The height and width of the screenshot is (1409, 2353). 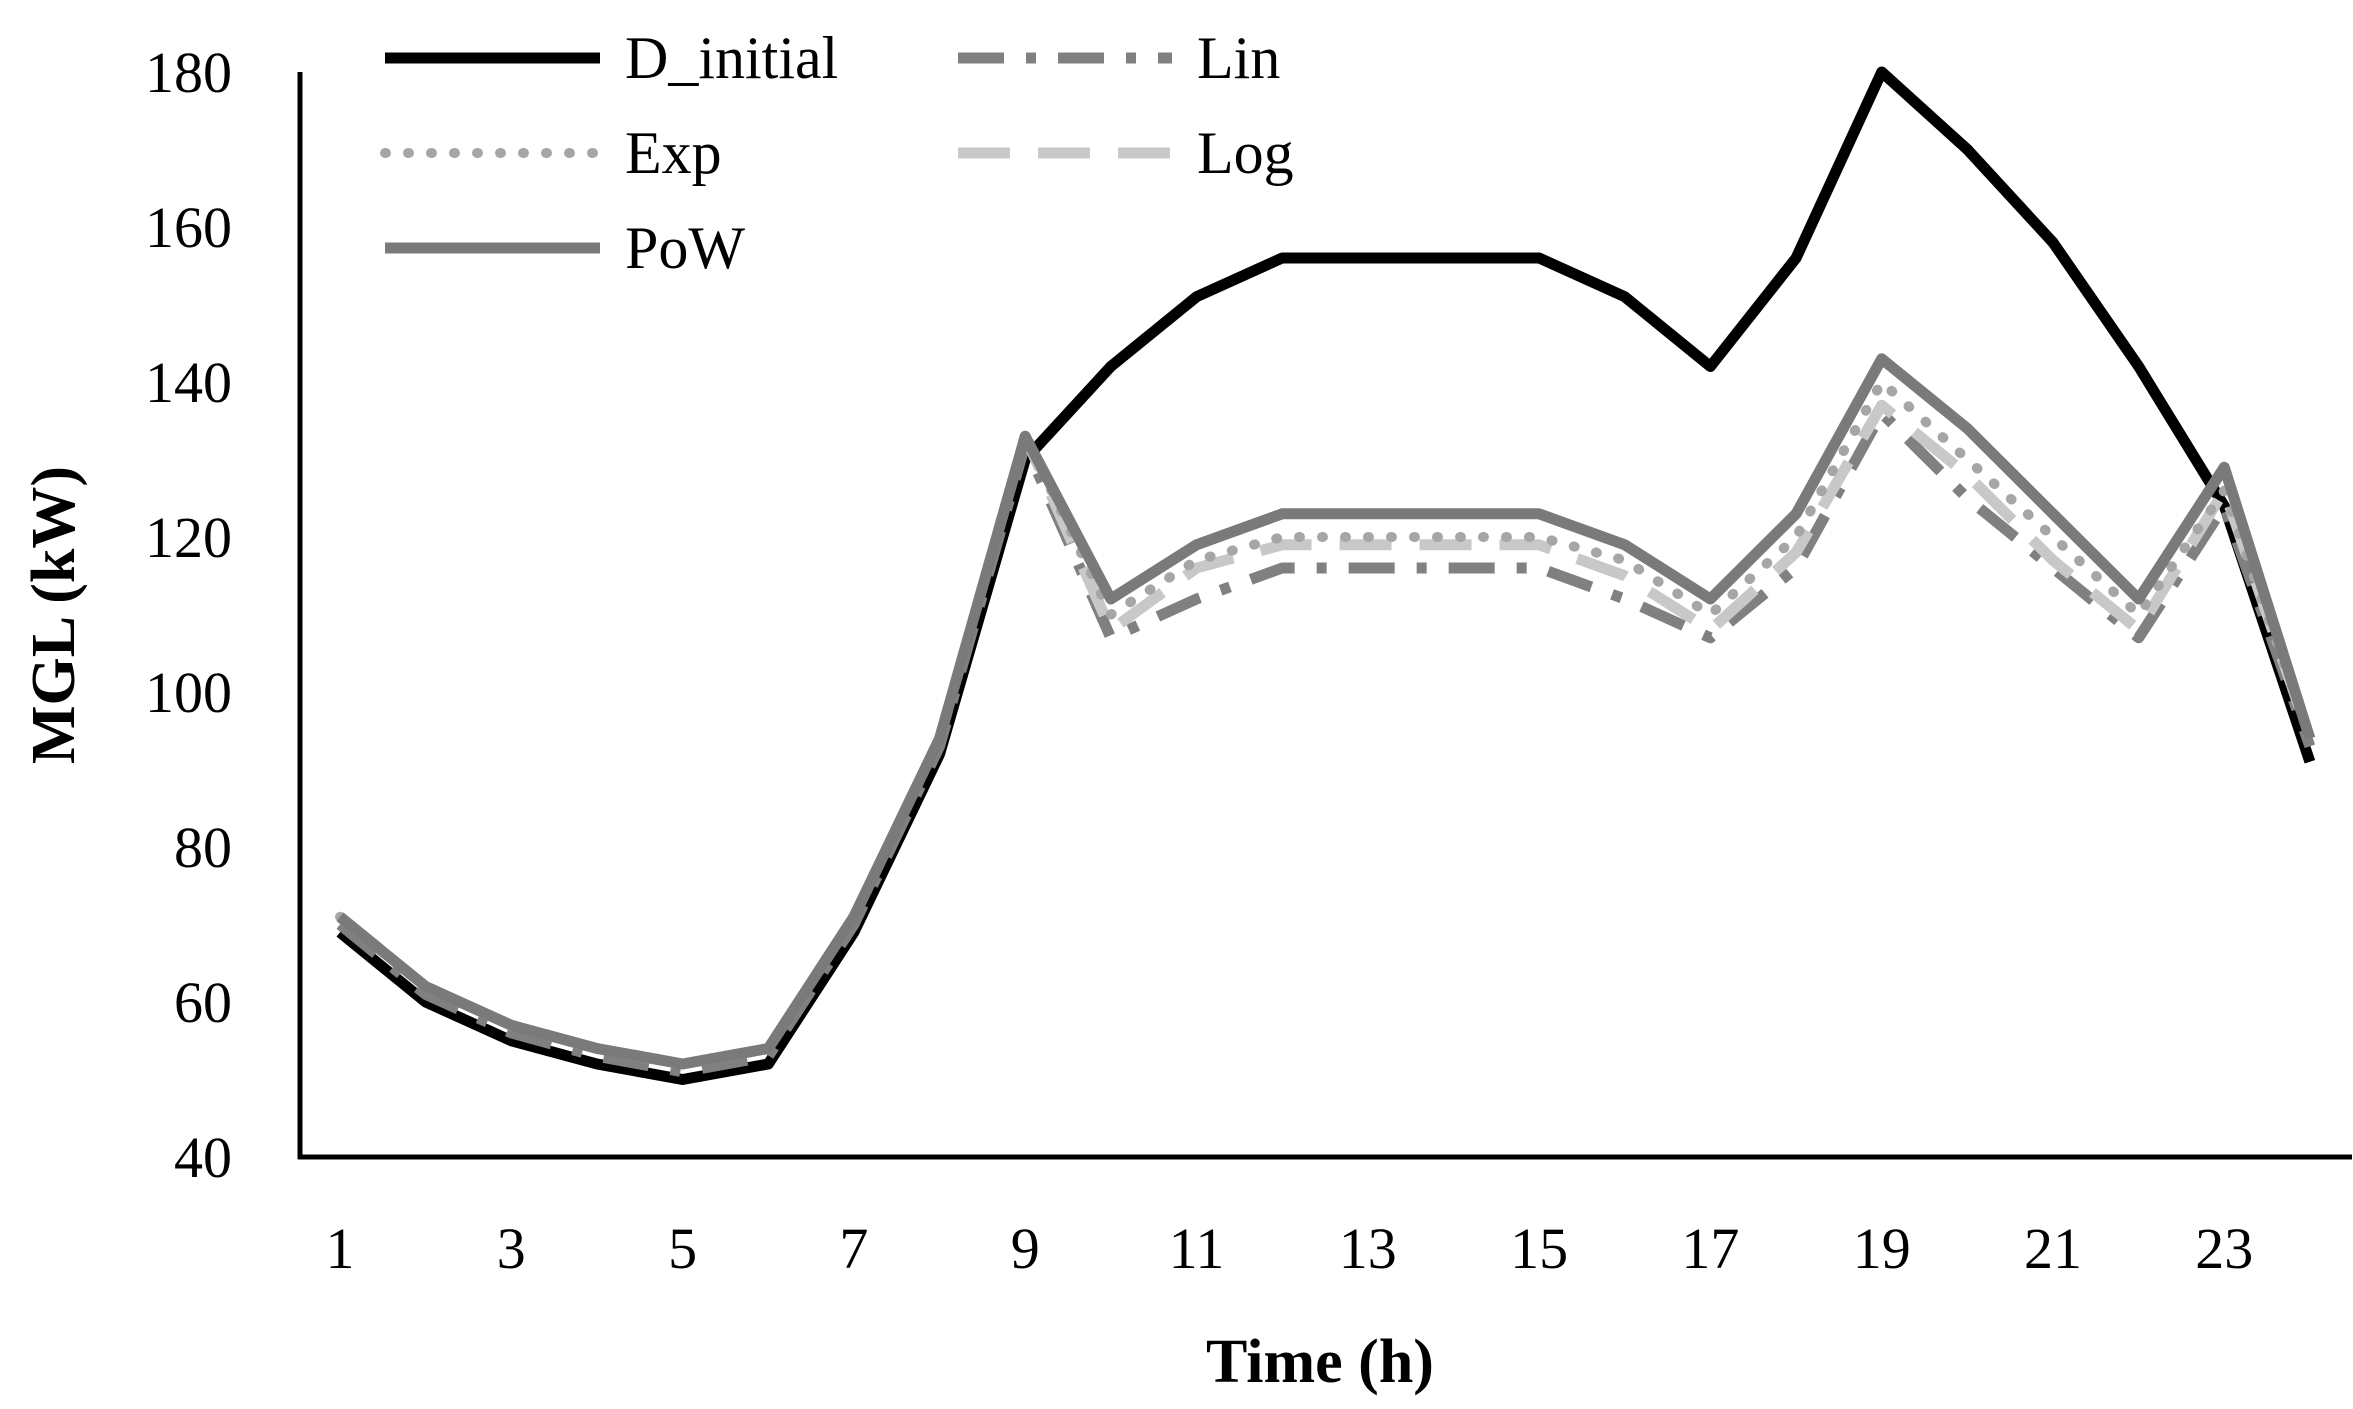 What do you see at coordinates (203, 1157) in the screenshot?
I see `y-tick-label: 40` at bounding box center [203, 1157].